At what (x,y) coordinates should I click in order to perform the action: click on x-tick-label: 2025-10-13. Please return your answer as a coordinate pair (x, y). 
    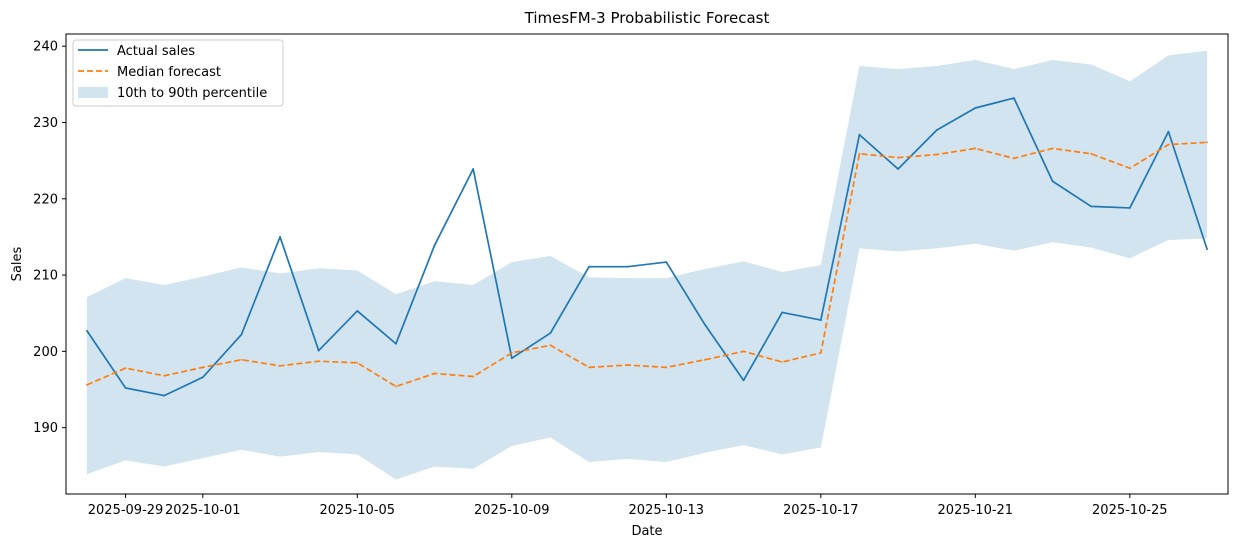
    Looking at the image, I should click on (667, 510).